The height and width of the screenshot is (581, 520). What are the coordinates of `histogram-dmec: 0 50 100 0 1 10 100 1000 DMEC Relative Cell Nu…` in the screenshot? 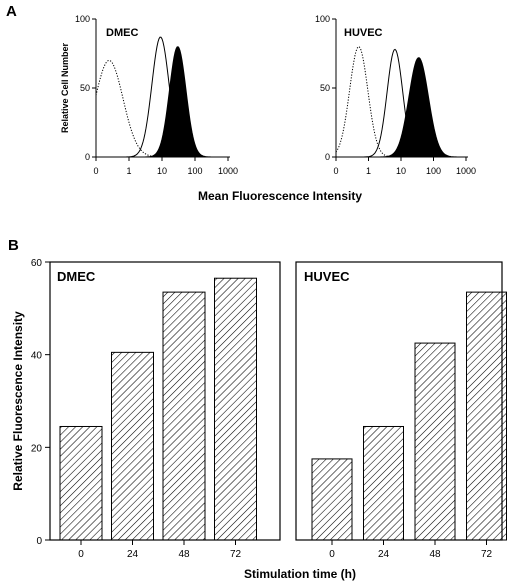 It's located at (149, 95).